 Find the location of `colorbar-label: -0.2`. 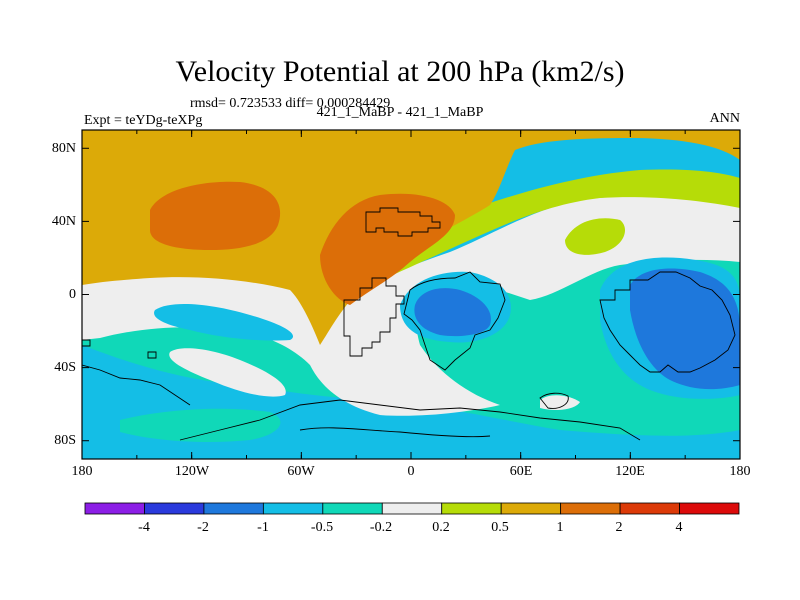

colorbar-label: -0.2 is located at coordinates (381, 527).